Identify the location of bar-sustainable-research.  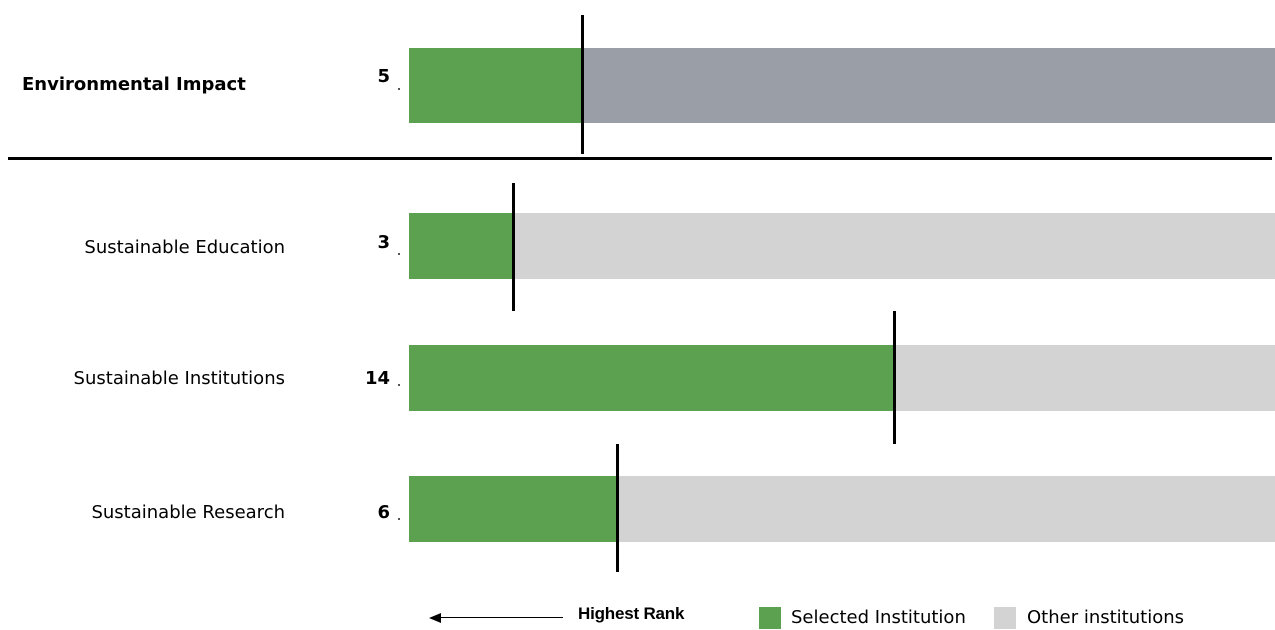
(513, 509).